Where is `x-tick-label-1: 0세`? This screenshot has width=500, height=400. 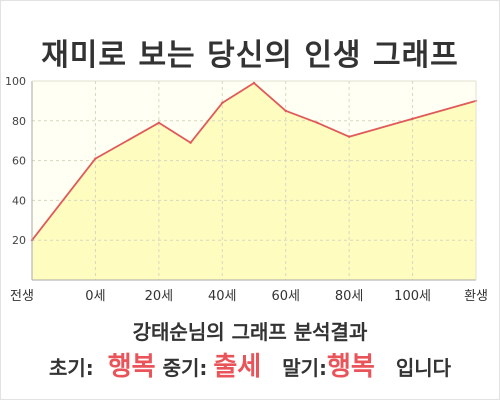 x-tick-label-1: 0세 is located at coordinates (95, 296).